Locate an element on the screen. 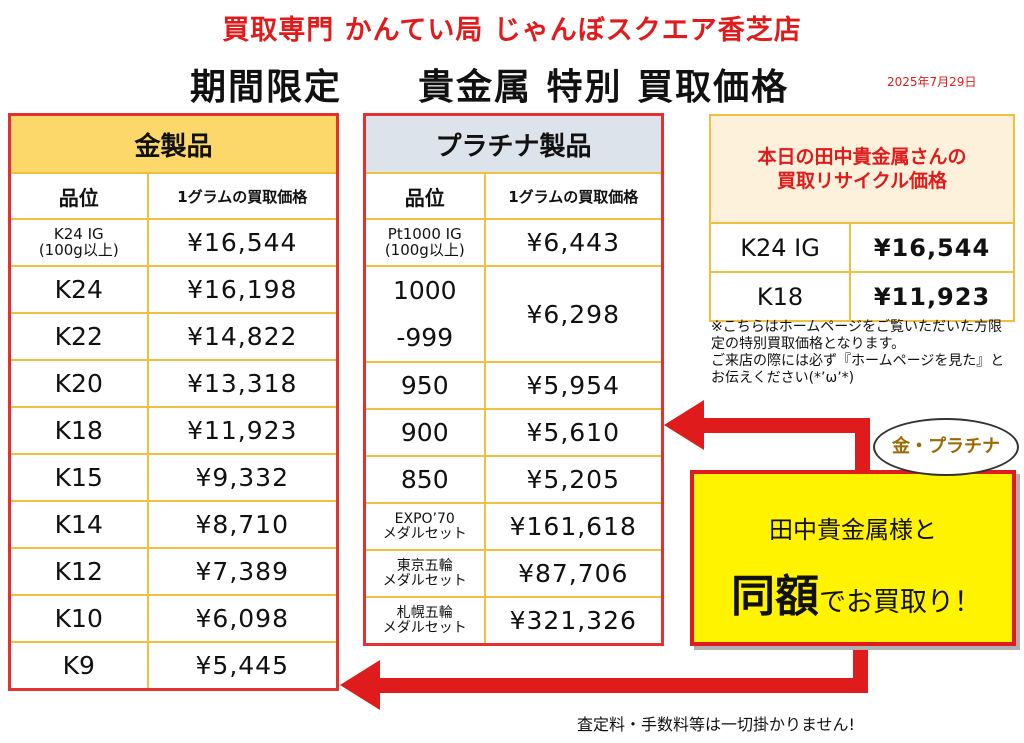  platinum-price: ¥321,326 is located at coordinates (573, 621).